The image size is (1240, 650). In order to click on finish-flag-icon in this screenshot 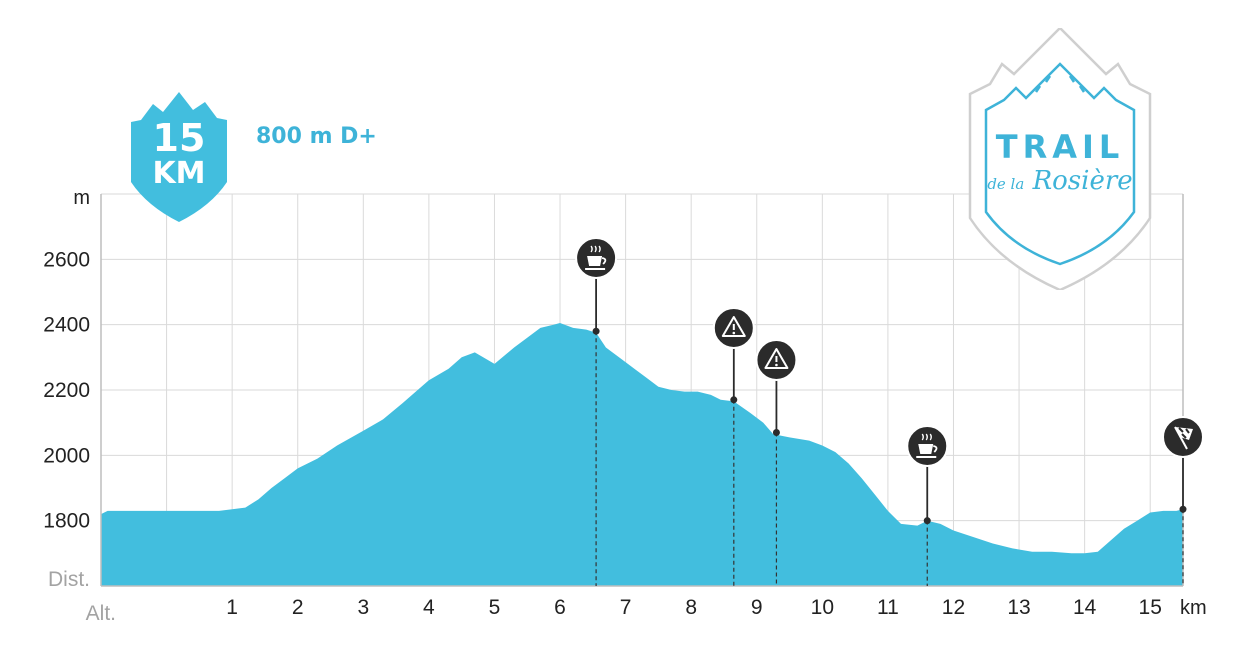, I will do `click(1183, 437)`.